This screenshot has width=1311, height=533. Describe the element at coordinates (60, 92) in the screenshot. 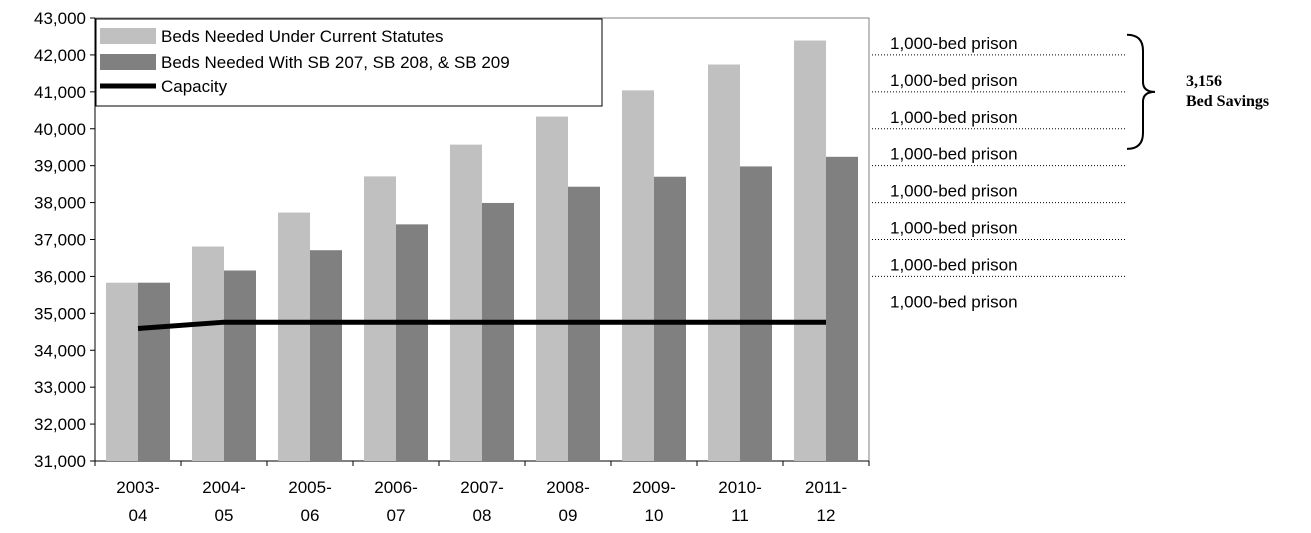

I see `y-tick-label: 41,000` at that location.